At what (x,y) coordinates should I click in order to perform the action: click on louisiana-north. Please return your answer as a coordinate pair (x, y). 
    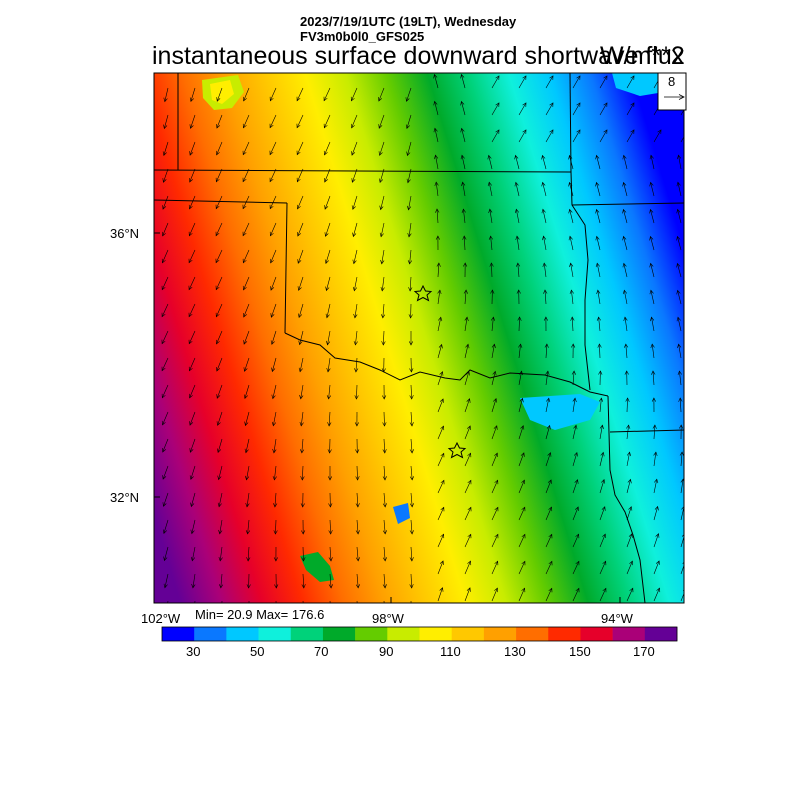
    Looking at the image, I should click on (647, 431).